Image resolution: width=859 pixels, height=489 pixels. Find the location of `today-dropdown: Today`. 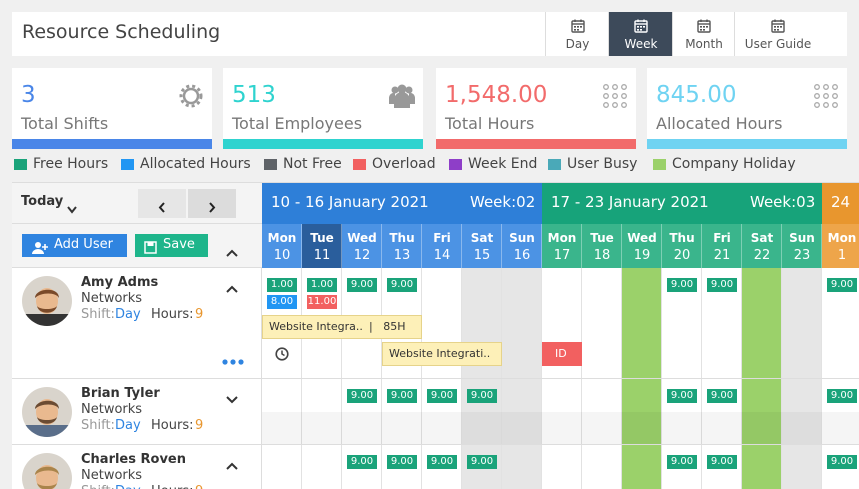

today-dropdown: Today is located at coordinates (42, 201).